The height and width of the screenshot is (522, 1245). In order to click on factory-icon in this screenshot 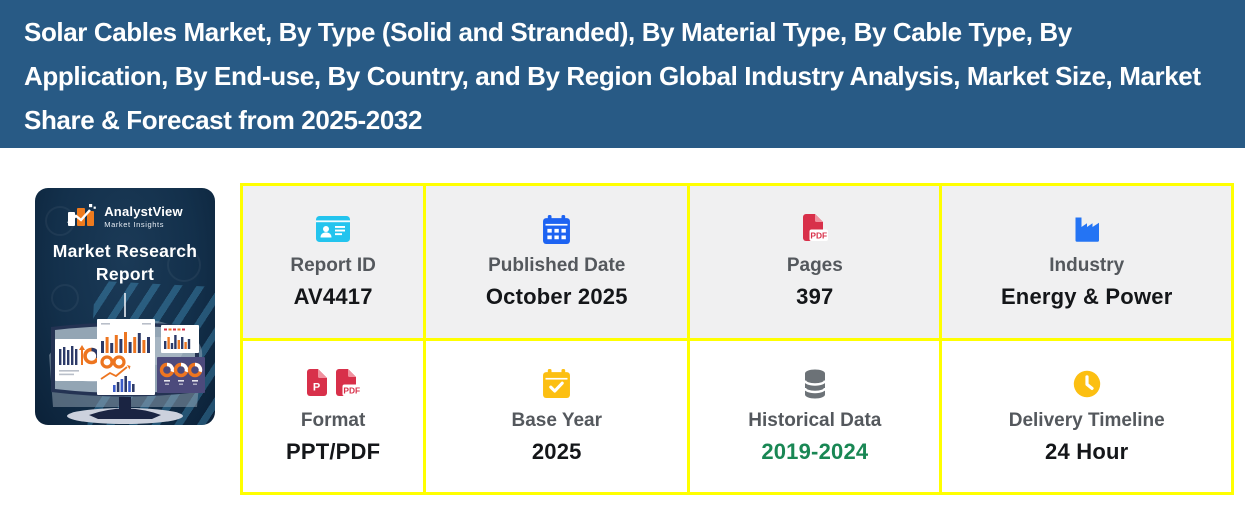, I will do `click(1087, 229)`.